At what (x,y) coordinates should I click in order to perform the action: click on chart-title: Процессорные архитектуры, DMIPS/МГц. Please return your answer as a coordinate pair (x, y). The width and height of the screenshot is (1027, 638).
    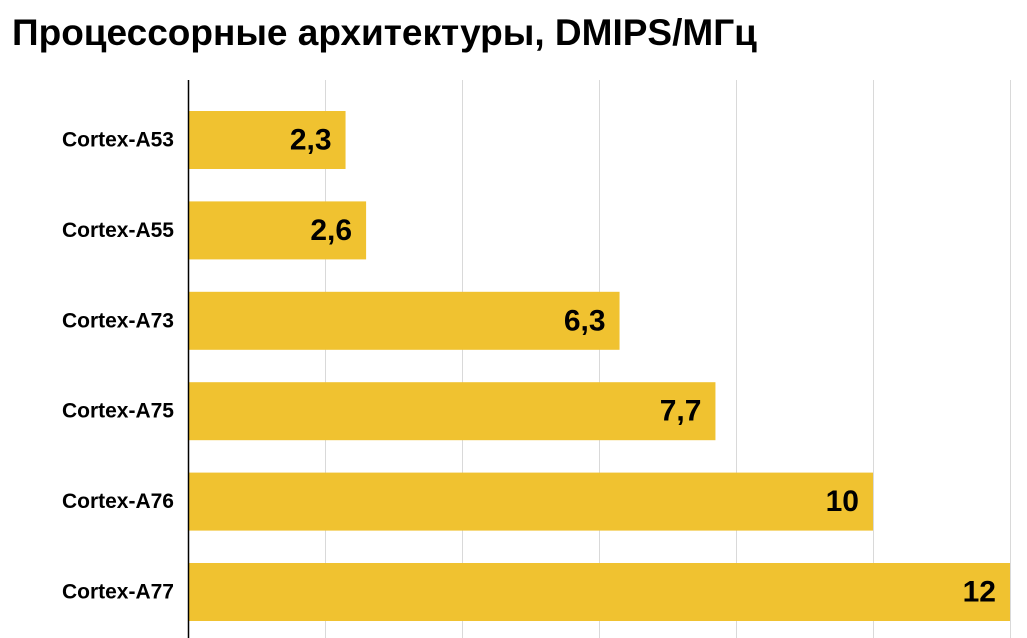
    Looking at the image, I should click on (384, 32).